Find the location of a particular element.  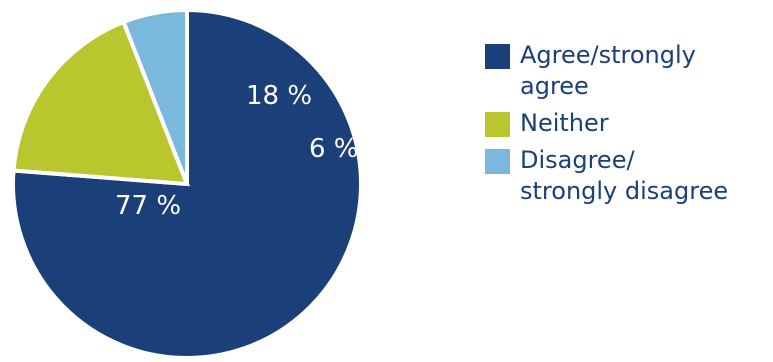

legend-label-neither: Neither is located at coordinates (564, 123).